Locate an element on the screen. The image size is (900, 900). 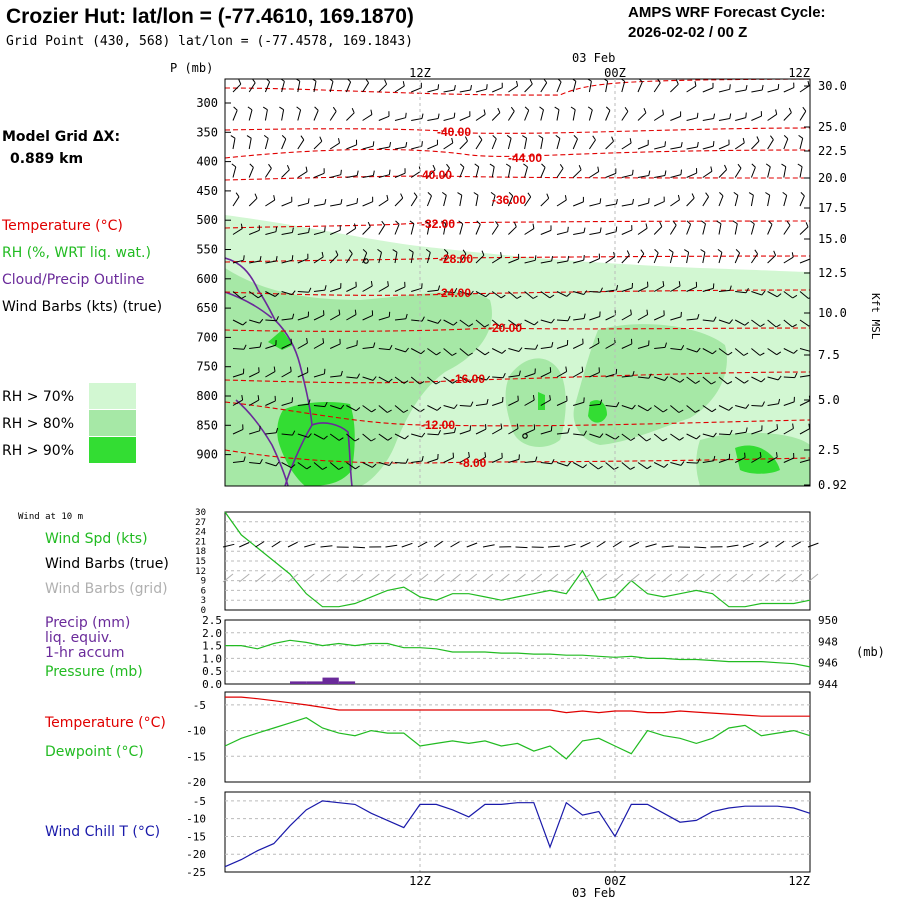
kft-tick-label: 5.0 is located at coordinates (829, 400).